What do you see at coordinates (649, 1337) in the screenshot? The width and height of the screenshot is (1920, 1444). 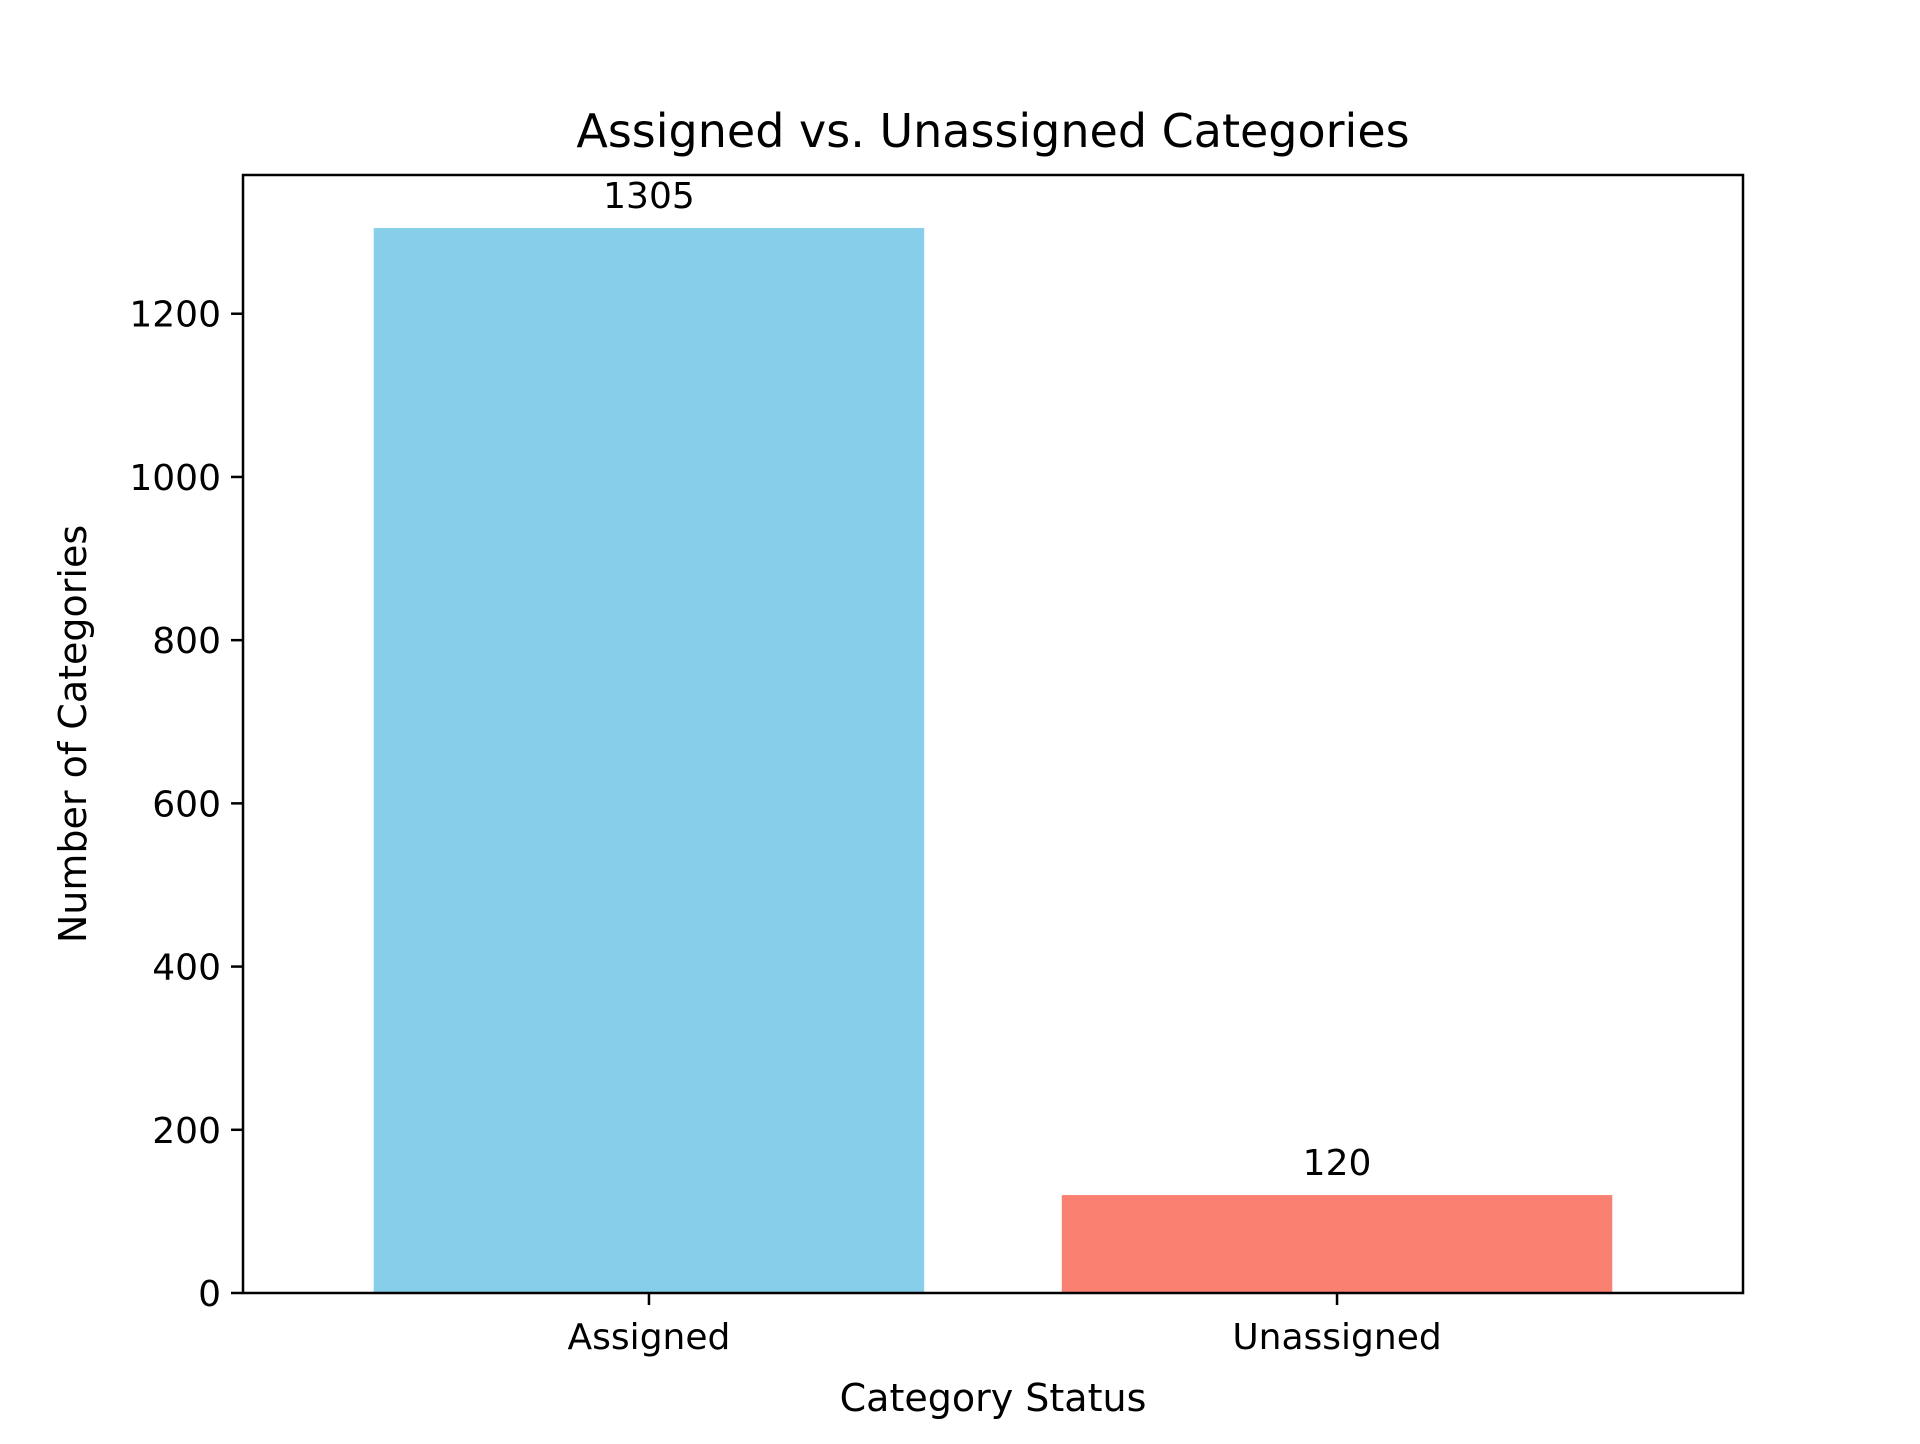 I see `x-tick-label-assigned: Assigned` at bounding box center [649, 1337].